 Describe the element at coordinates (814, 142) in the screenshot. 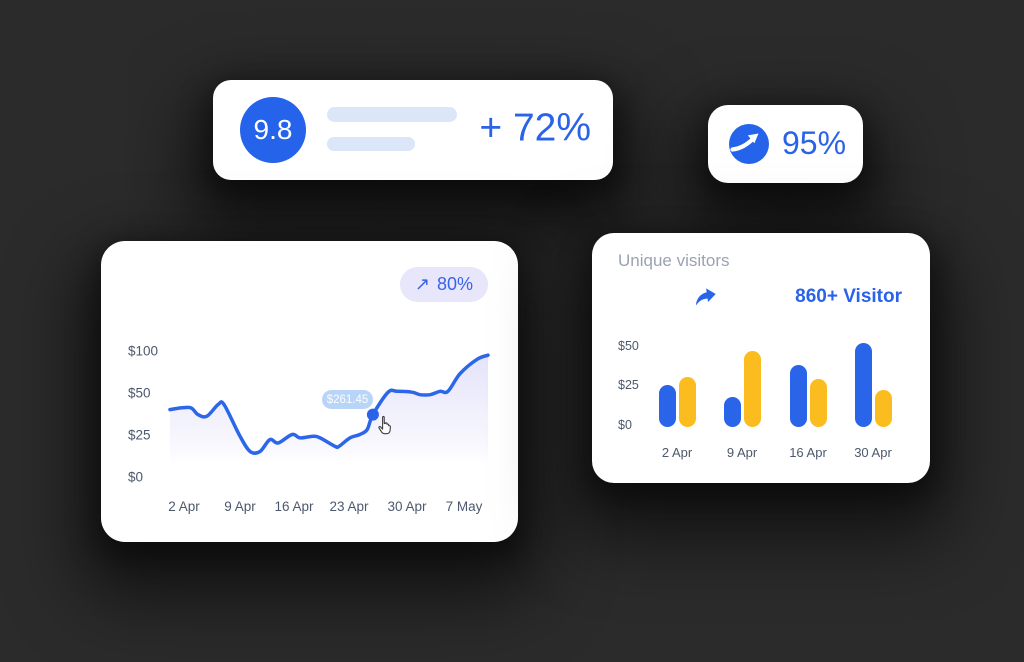

I see `rate-value: 95%` at that location.